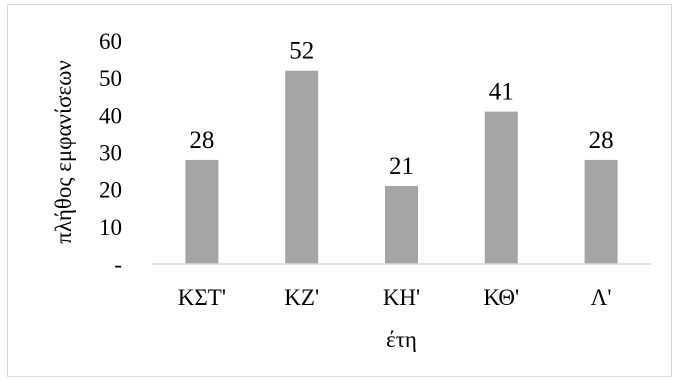  I want to click on y-axis-ticks: - 10 20 30 40 50 60, so click(110, 153).